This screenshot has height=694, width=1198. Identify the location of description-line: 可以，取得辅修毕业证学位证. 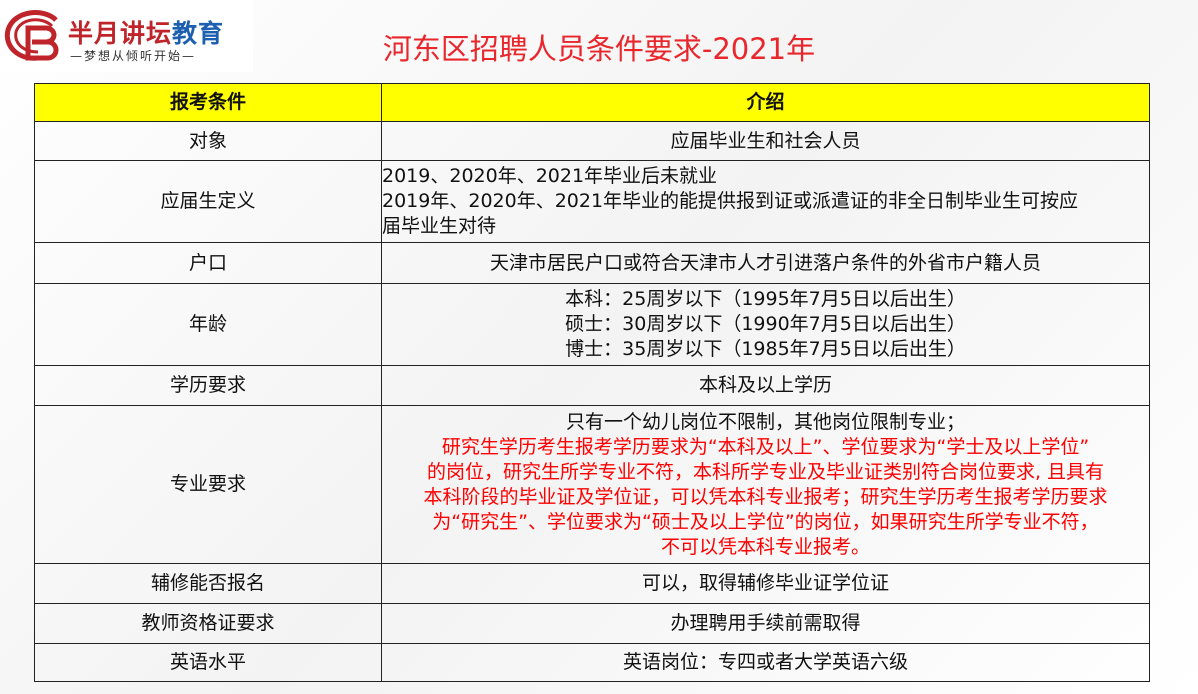
(765, 583).